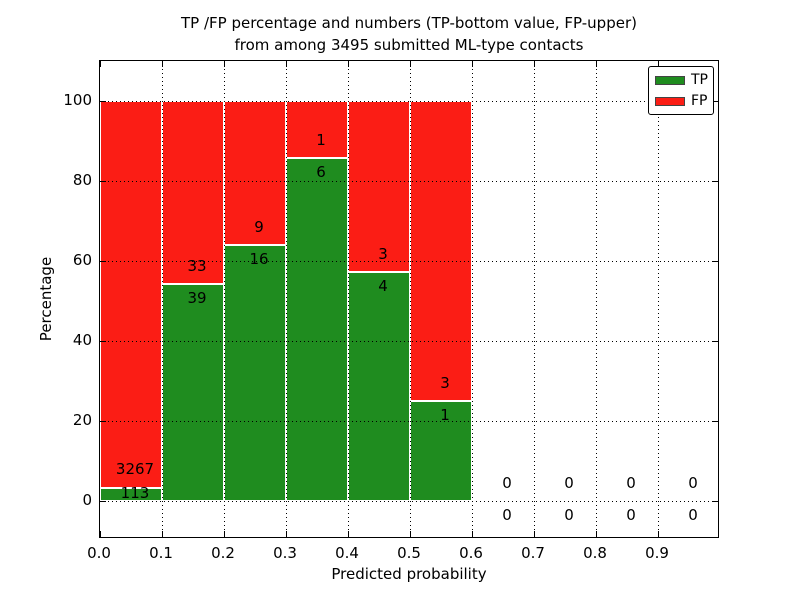 This screenshot has height=600, width=800. Describe the element at coordinates (409, 574) in the screenshot. I see `x-axis-label: Predicted probability` at that location.